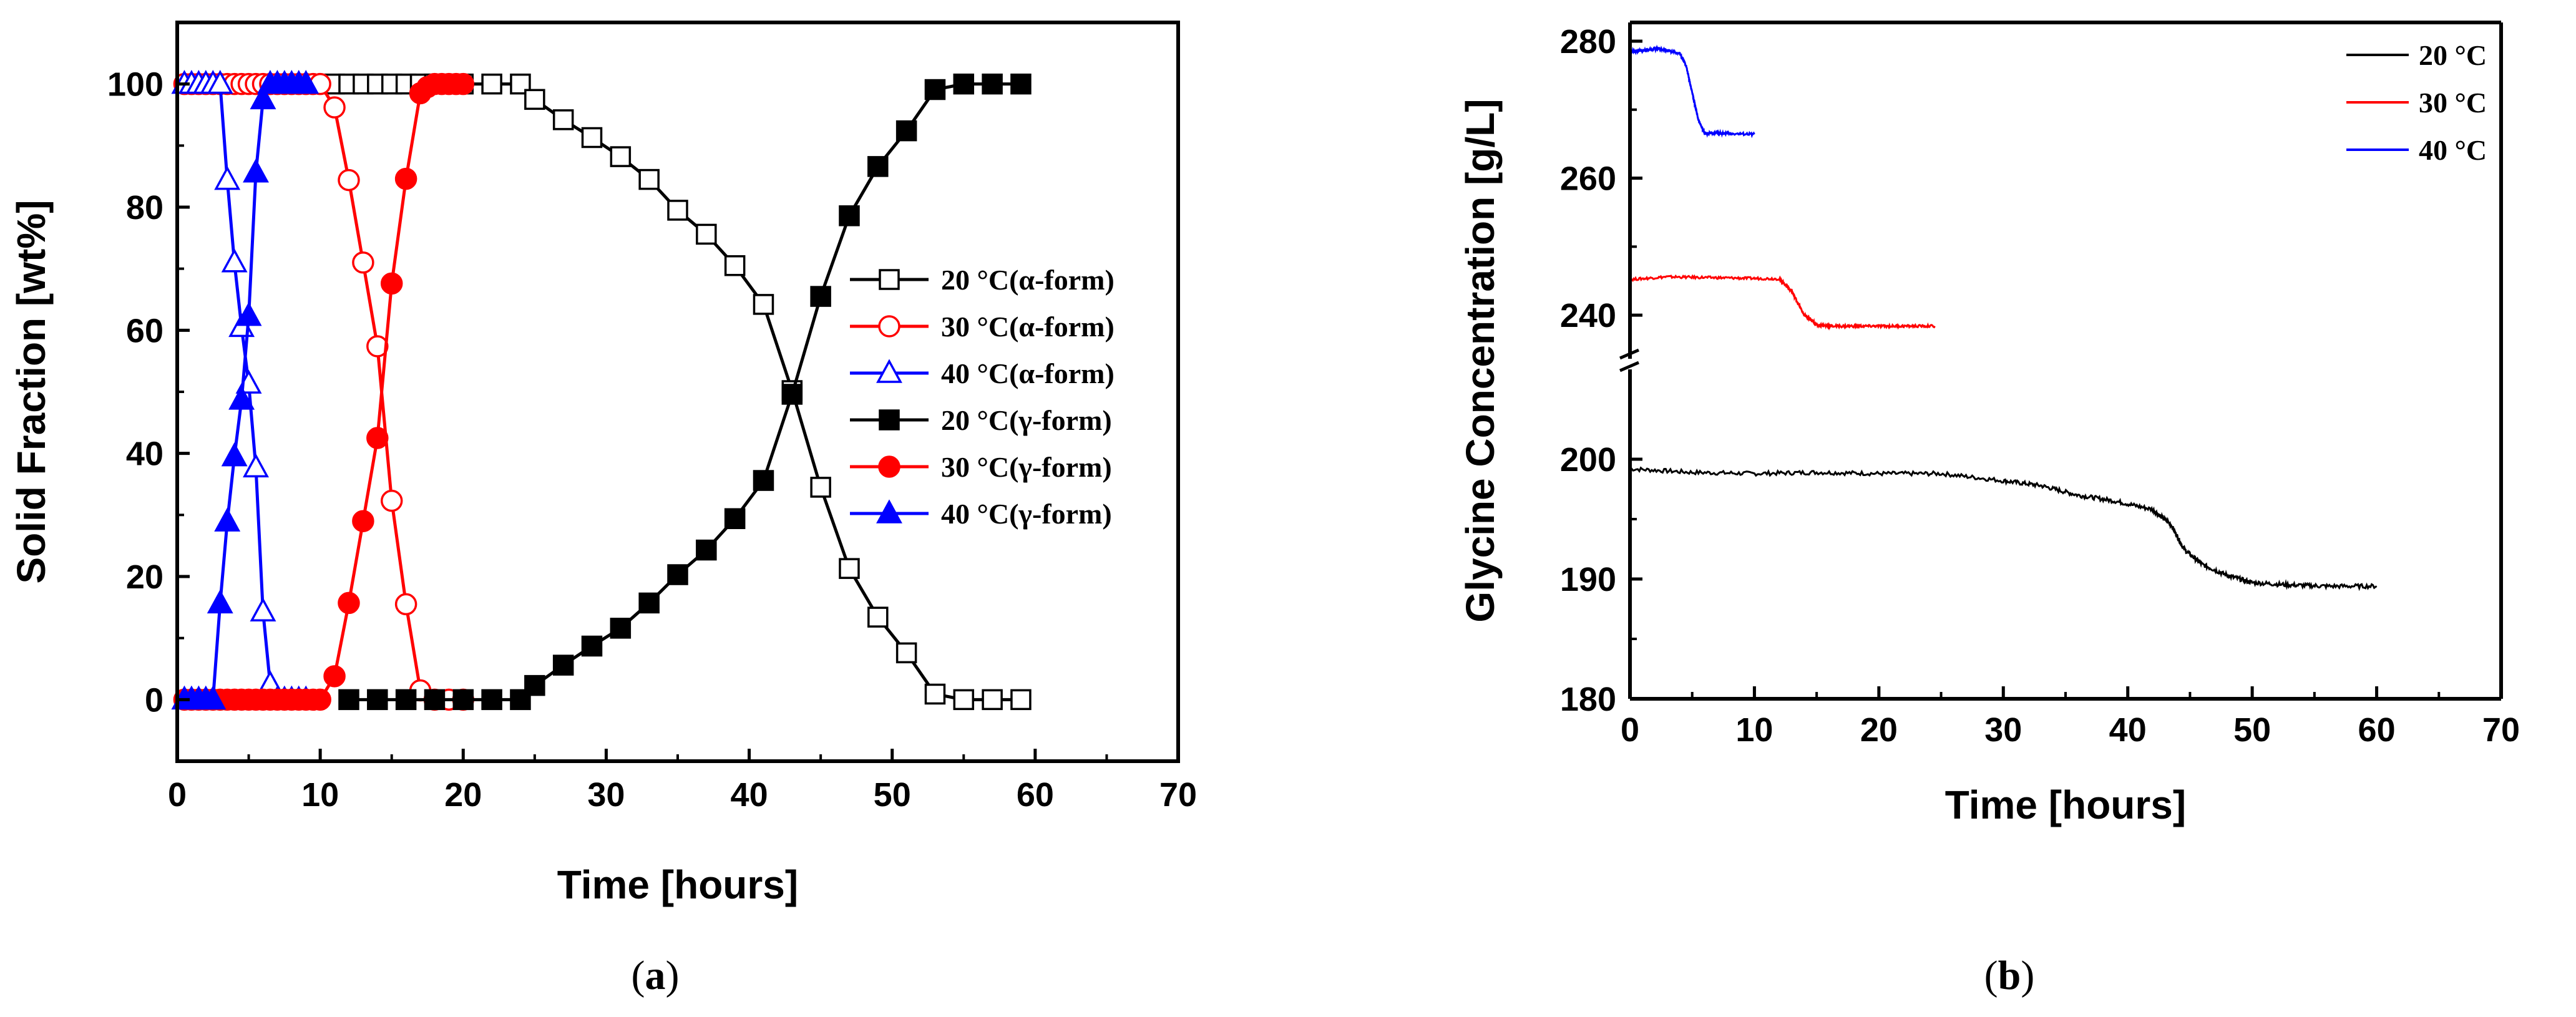 The height and width of the screenshot is (1017, 2576). I want to click on legend-item-a: 40 °C(γ-form), so click(981, 514).